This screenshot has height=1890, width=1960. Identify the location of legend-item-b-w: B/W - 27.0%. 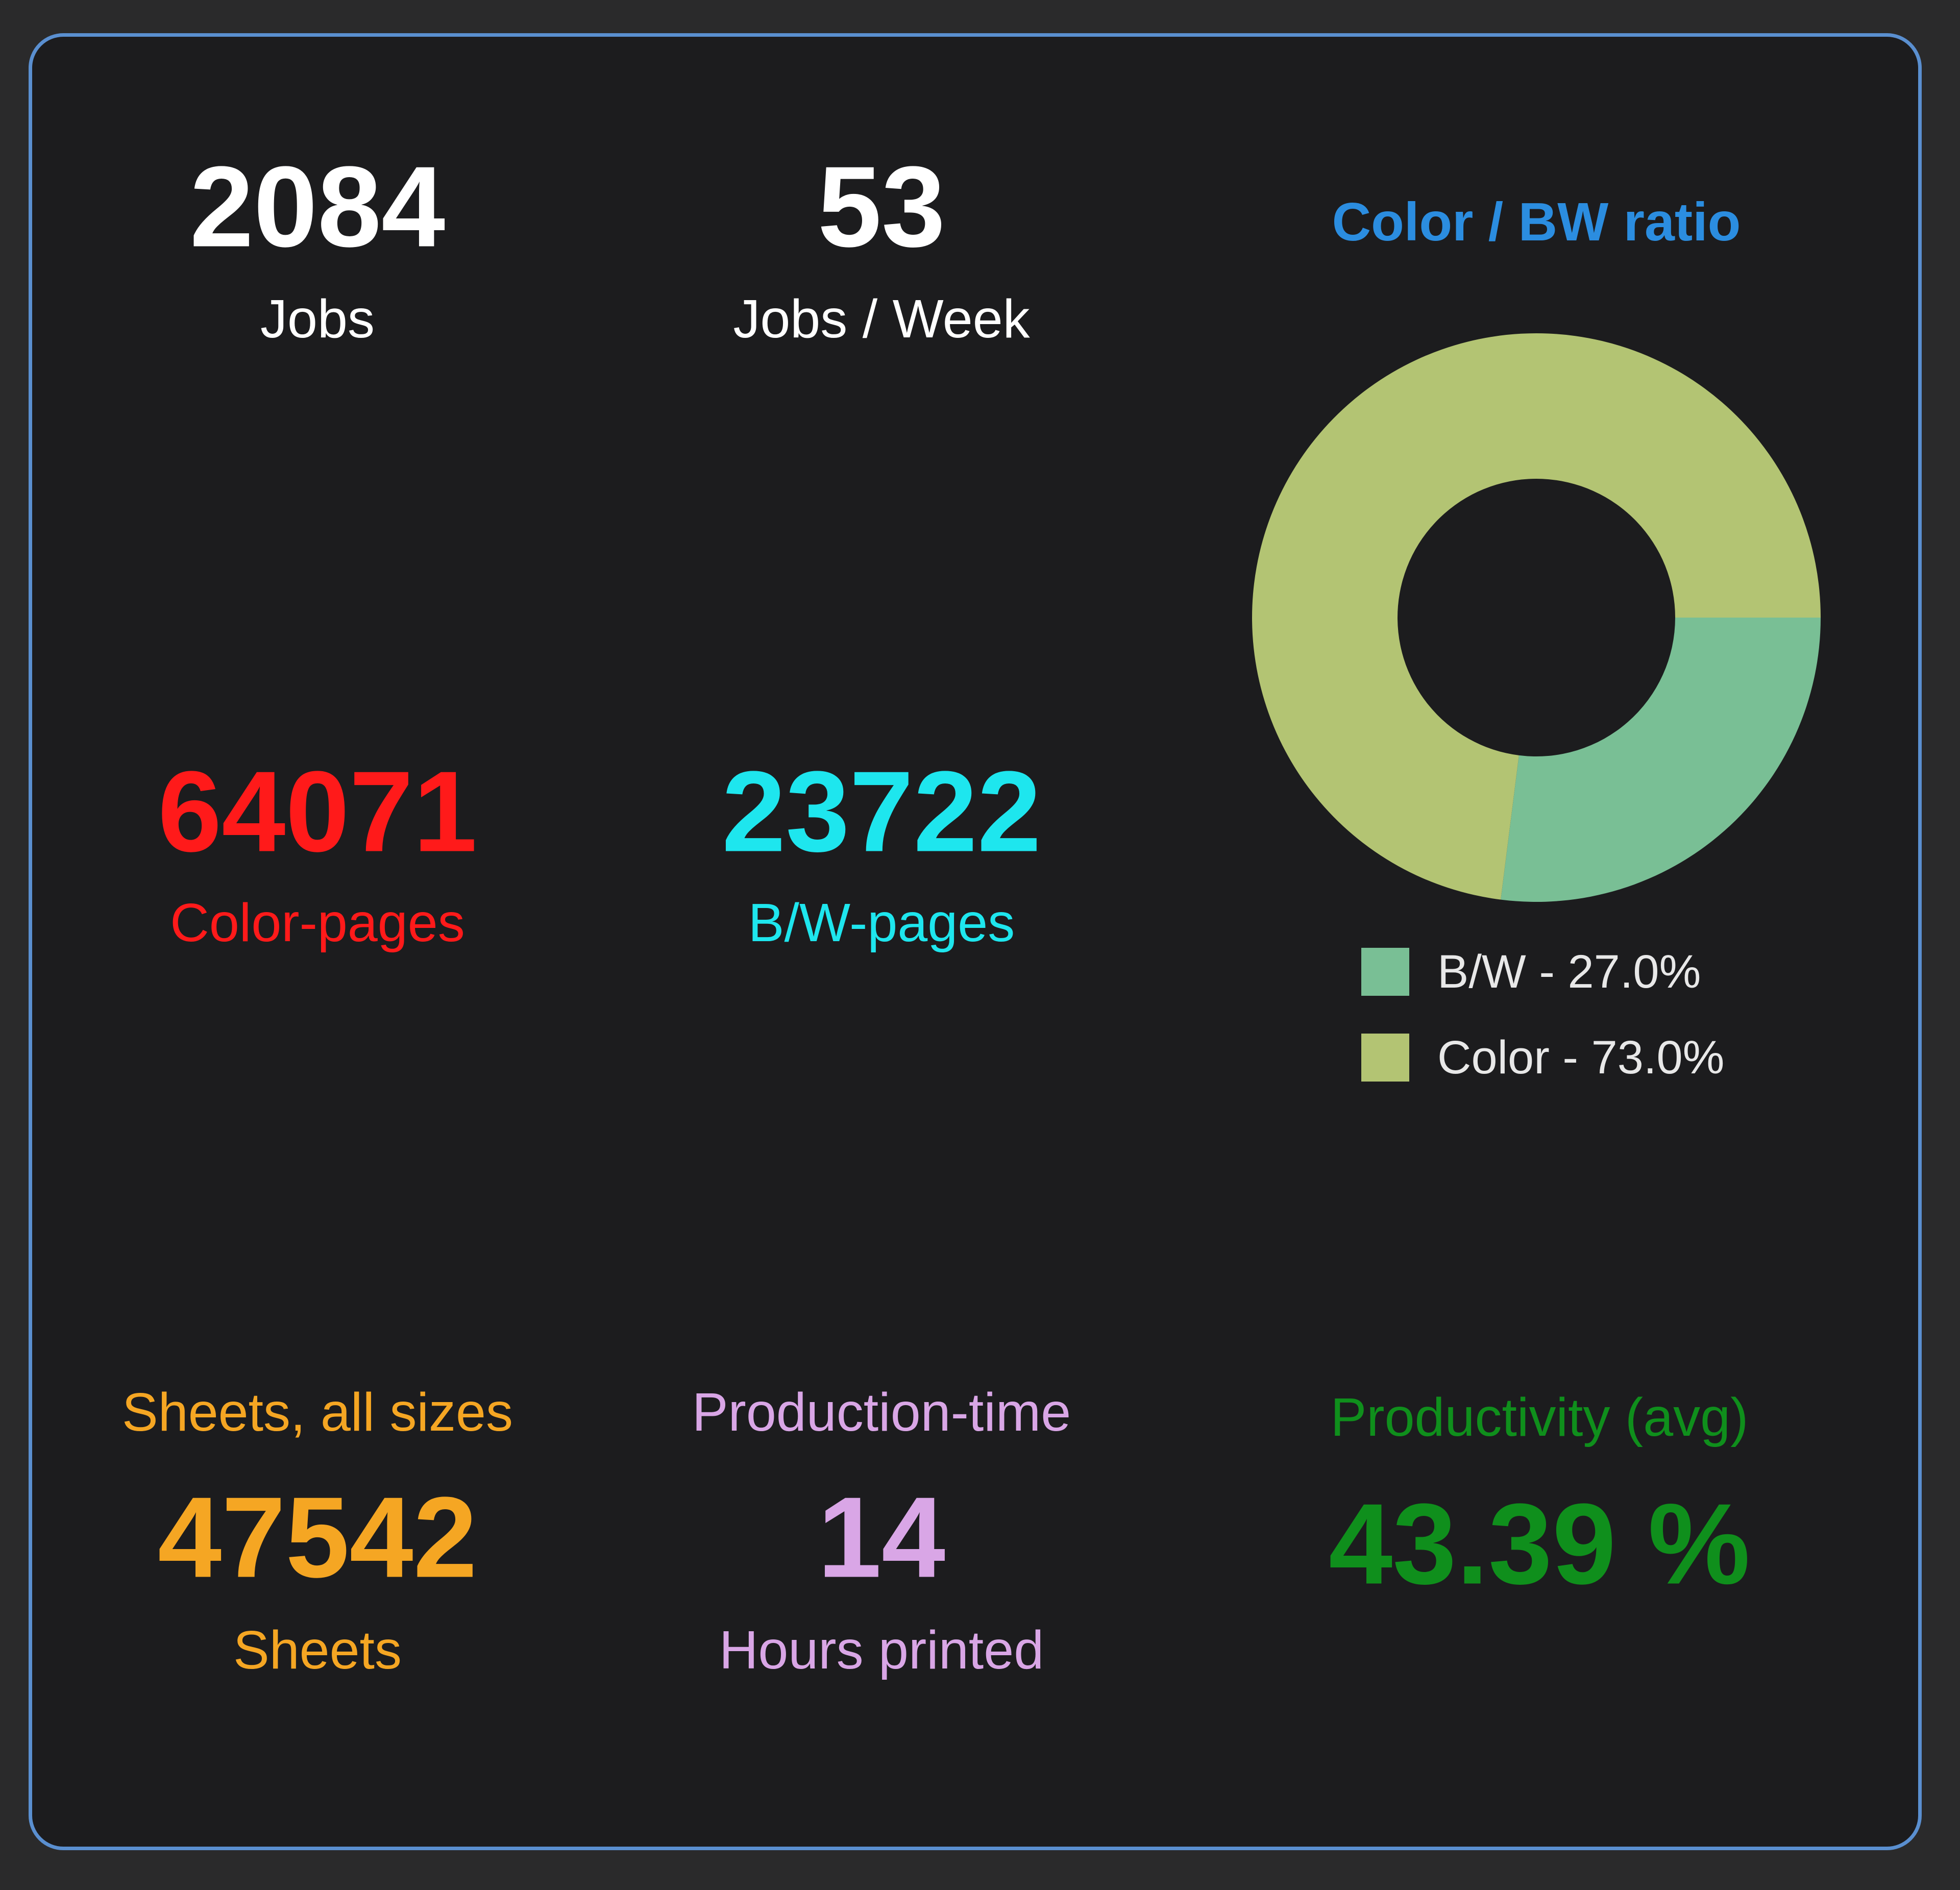
(1531, 972).